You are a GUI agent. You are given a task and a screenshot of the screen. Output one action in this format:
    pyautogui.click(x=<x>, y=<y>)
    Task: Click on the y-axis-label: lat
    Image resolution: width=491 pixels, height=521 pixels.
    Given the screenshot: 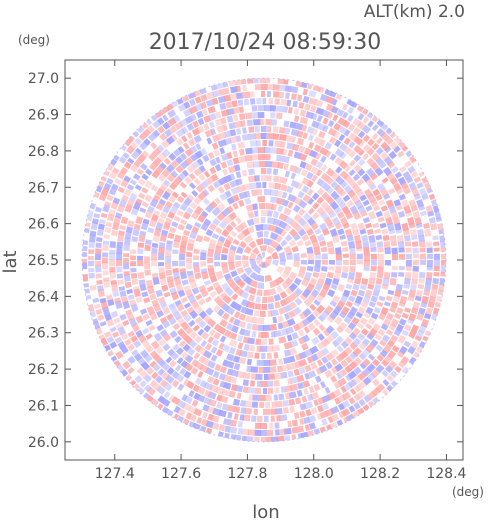 What is the action you would take?
    pyautogui.click(x=10, y=261)
    